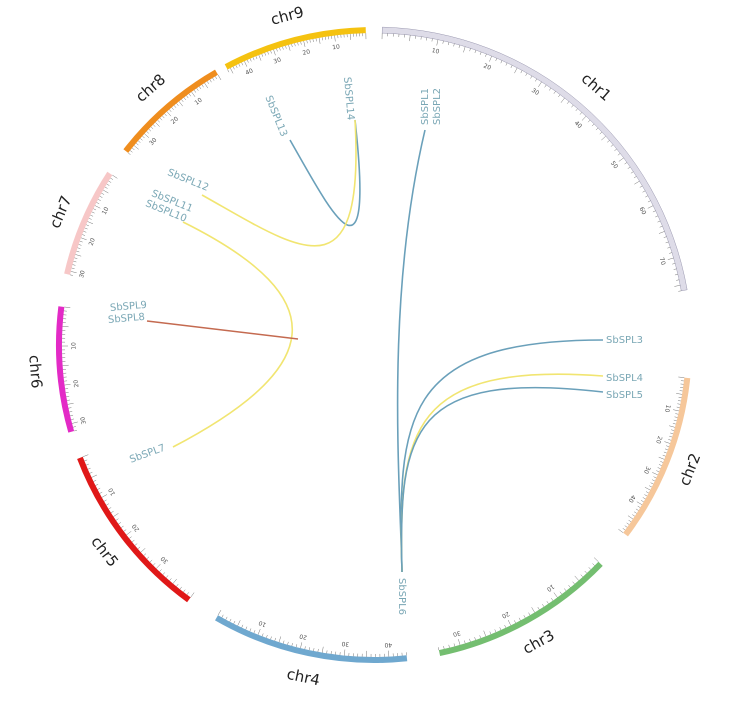 The width and height of the screenshot is (749, 719). What do you see at coordinates (456, 633) in the screenshot?
I see `chr3-tick-label: 30` at bounding box center [456, 633].